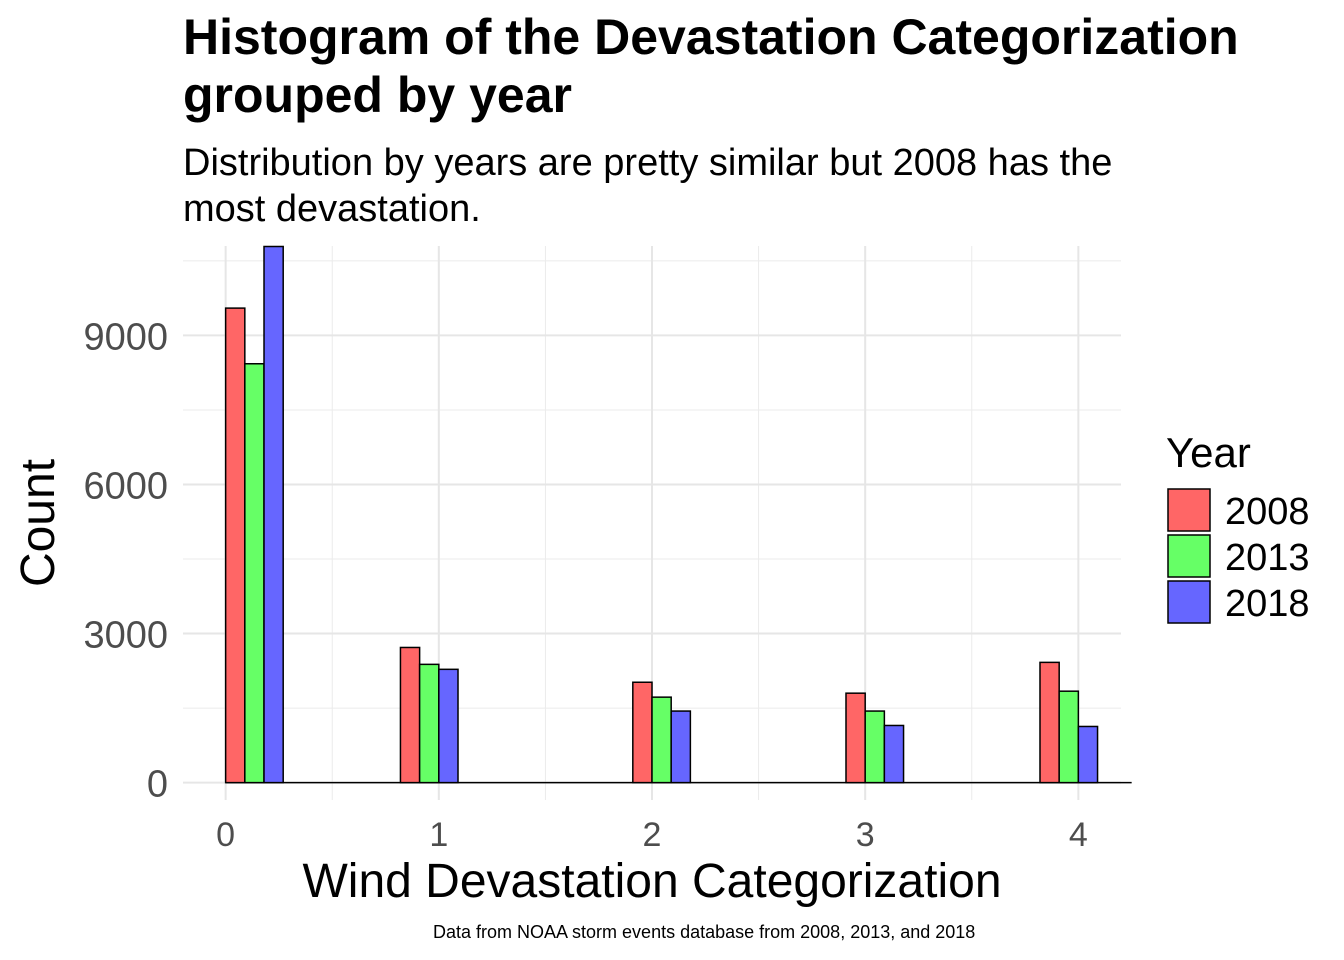 The image size is (1344, 960). What do you see at coordinates (1189, 602) in the screenshot?
I see `legend-swatch-2018` at bounding box center [1189, 602].